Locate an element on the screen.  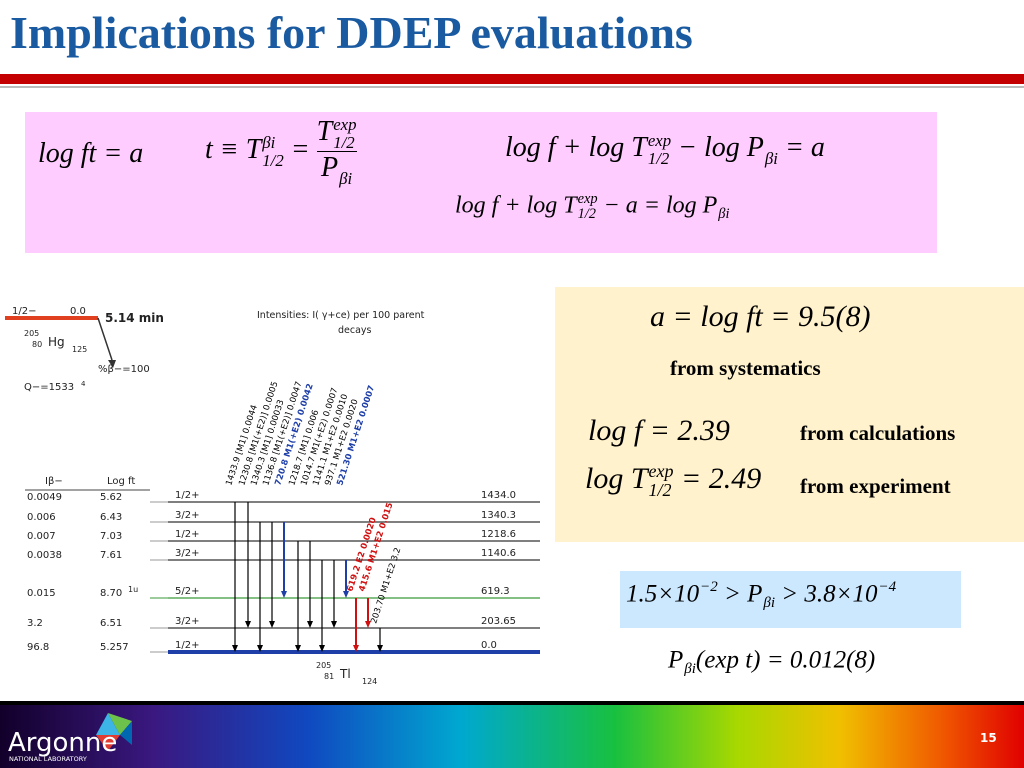
i-beta: 3.2 is located at coordinates (35, 623).